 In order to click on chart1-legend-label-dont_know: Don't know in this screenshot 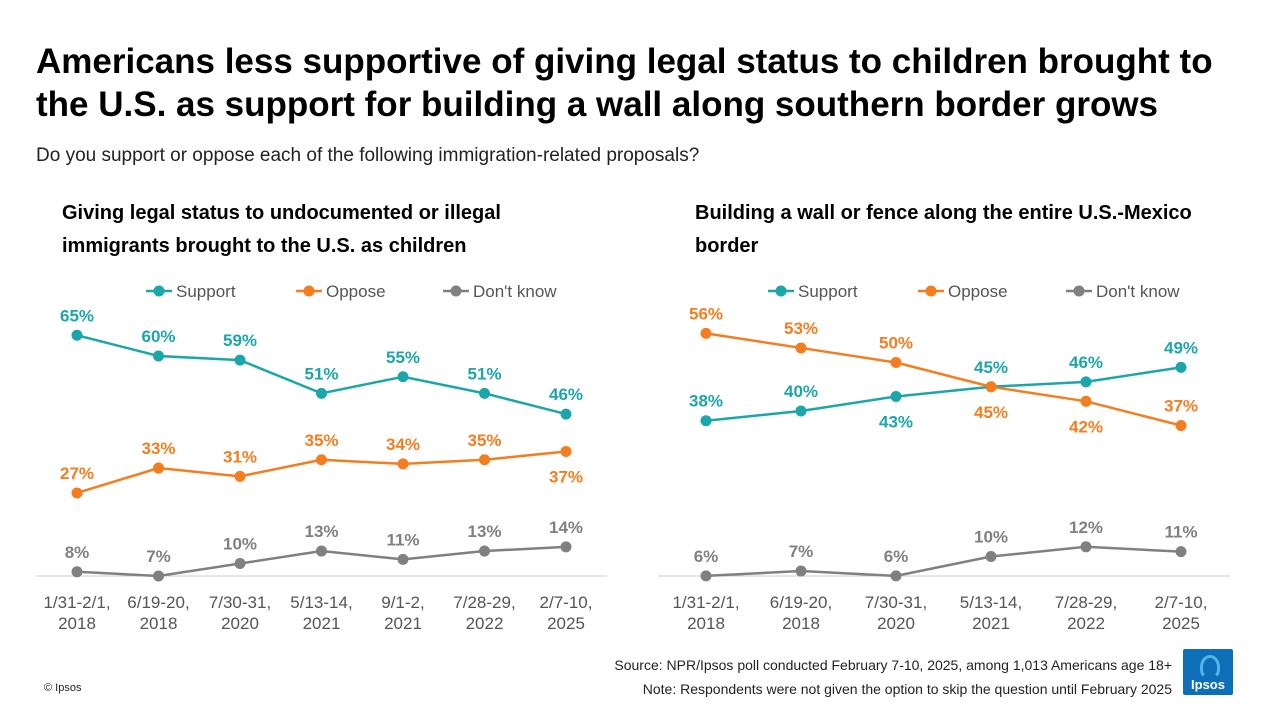, I will do `click(1138, 291)`.